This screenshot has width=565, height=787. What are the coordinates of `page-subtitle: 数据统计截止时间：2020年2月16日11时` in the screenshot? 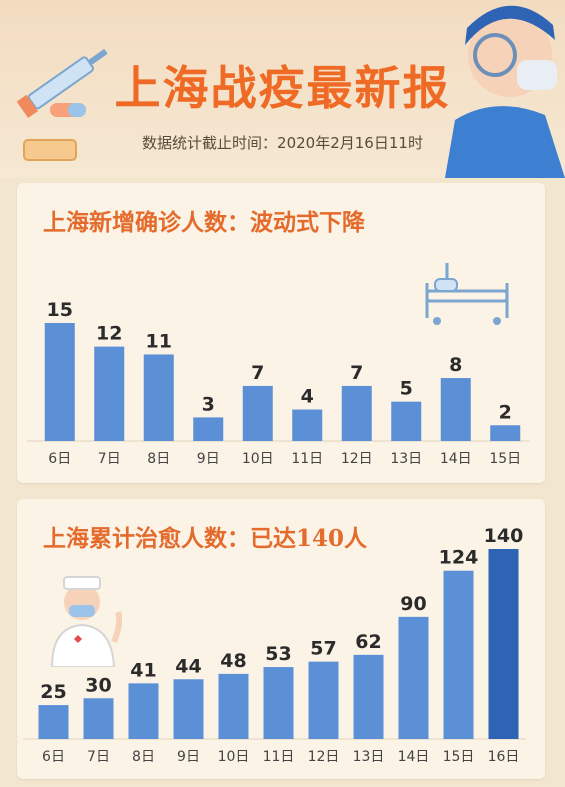 It's located at (282, 143).